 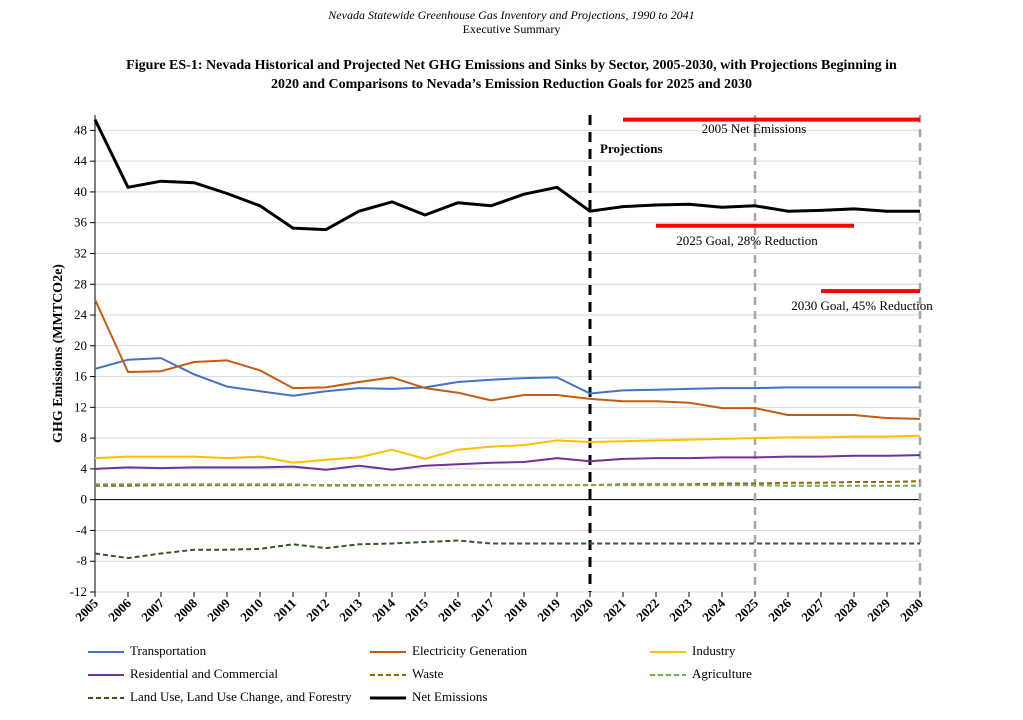 I want to click on y-tick-label: 40, so click(x=80, y=191).